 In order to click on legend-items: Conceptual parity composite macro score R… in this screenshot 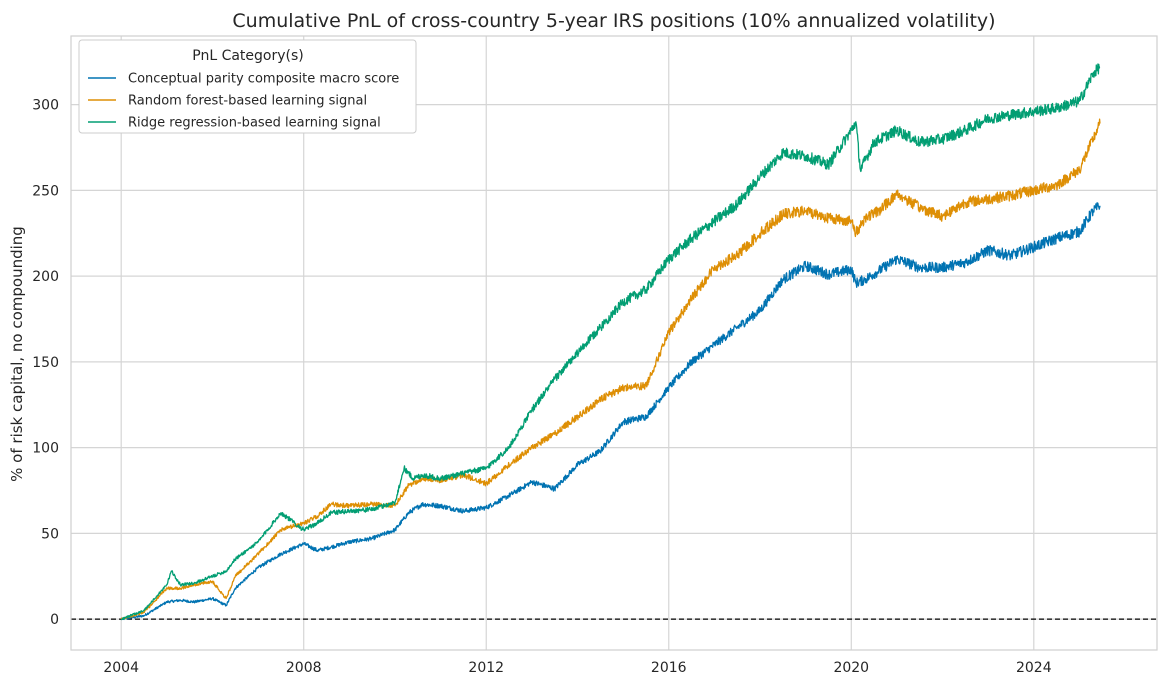, I will do `click(243, 101)`.